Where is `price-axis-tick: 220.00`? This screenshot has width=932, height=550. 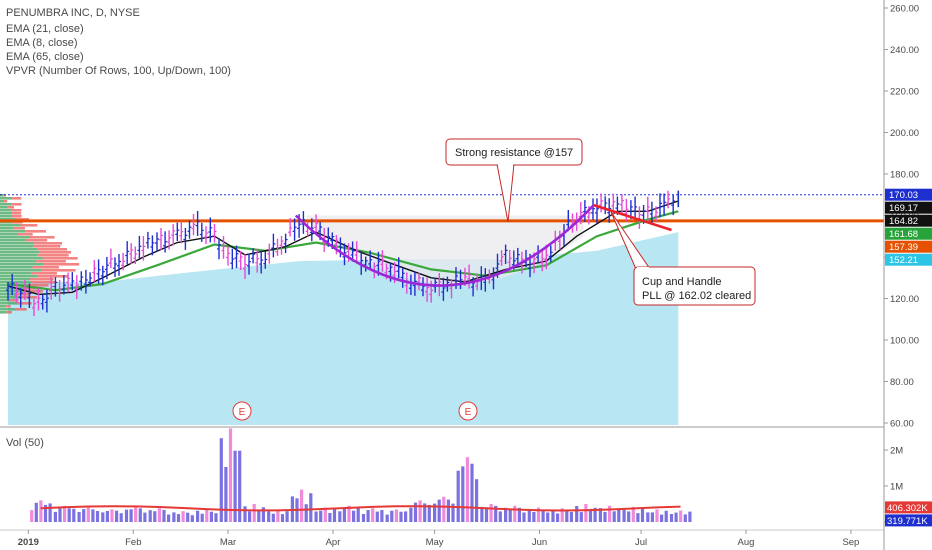
price-axis-tick: 220.00 is located at coordinates (904, 92).